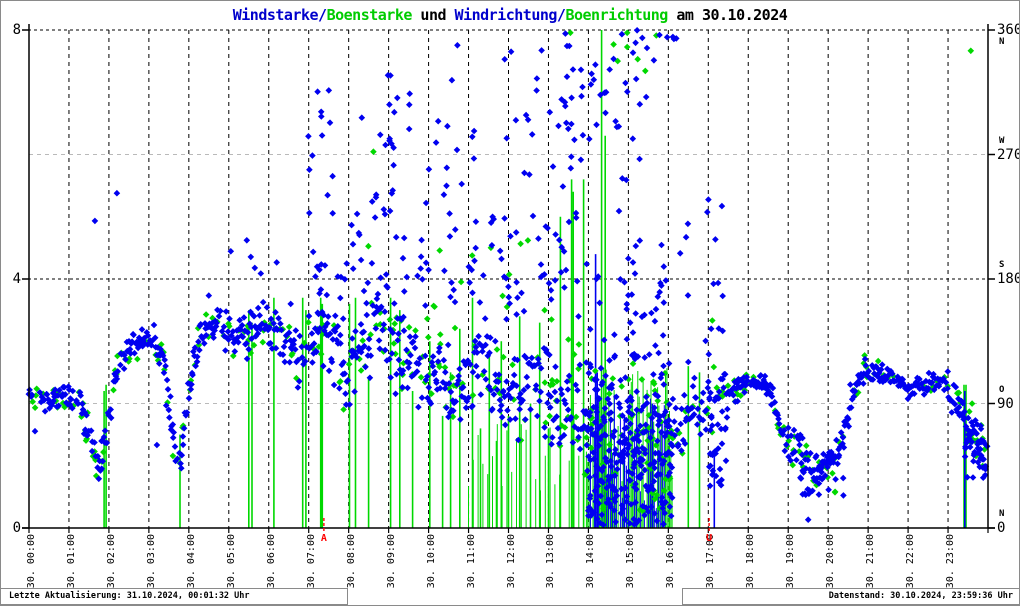 This screenshot has width=1020, height=606. Describe the element at coordinates (671, 561) in the screenshot. I see `x-tick-label: 30. 16:00` at that location.